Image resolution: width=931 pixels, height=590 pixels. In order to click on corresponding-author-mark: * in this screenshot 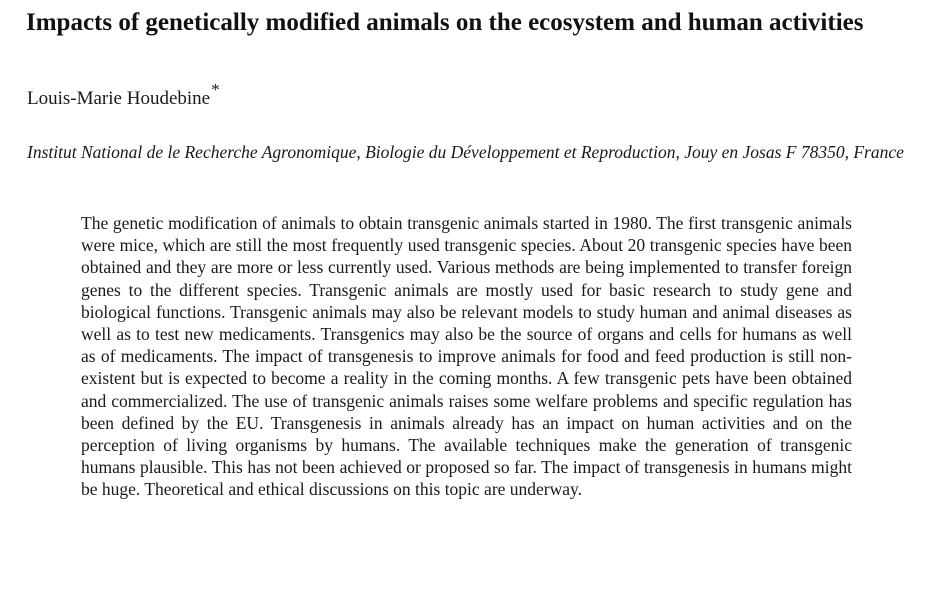, I will do `click(215, 89)`.